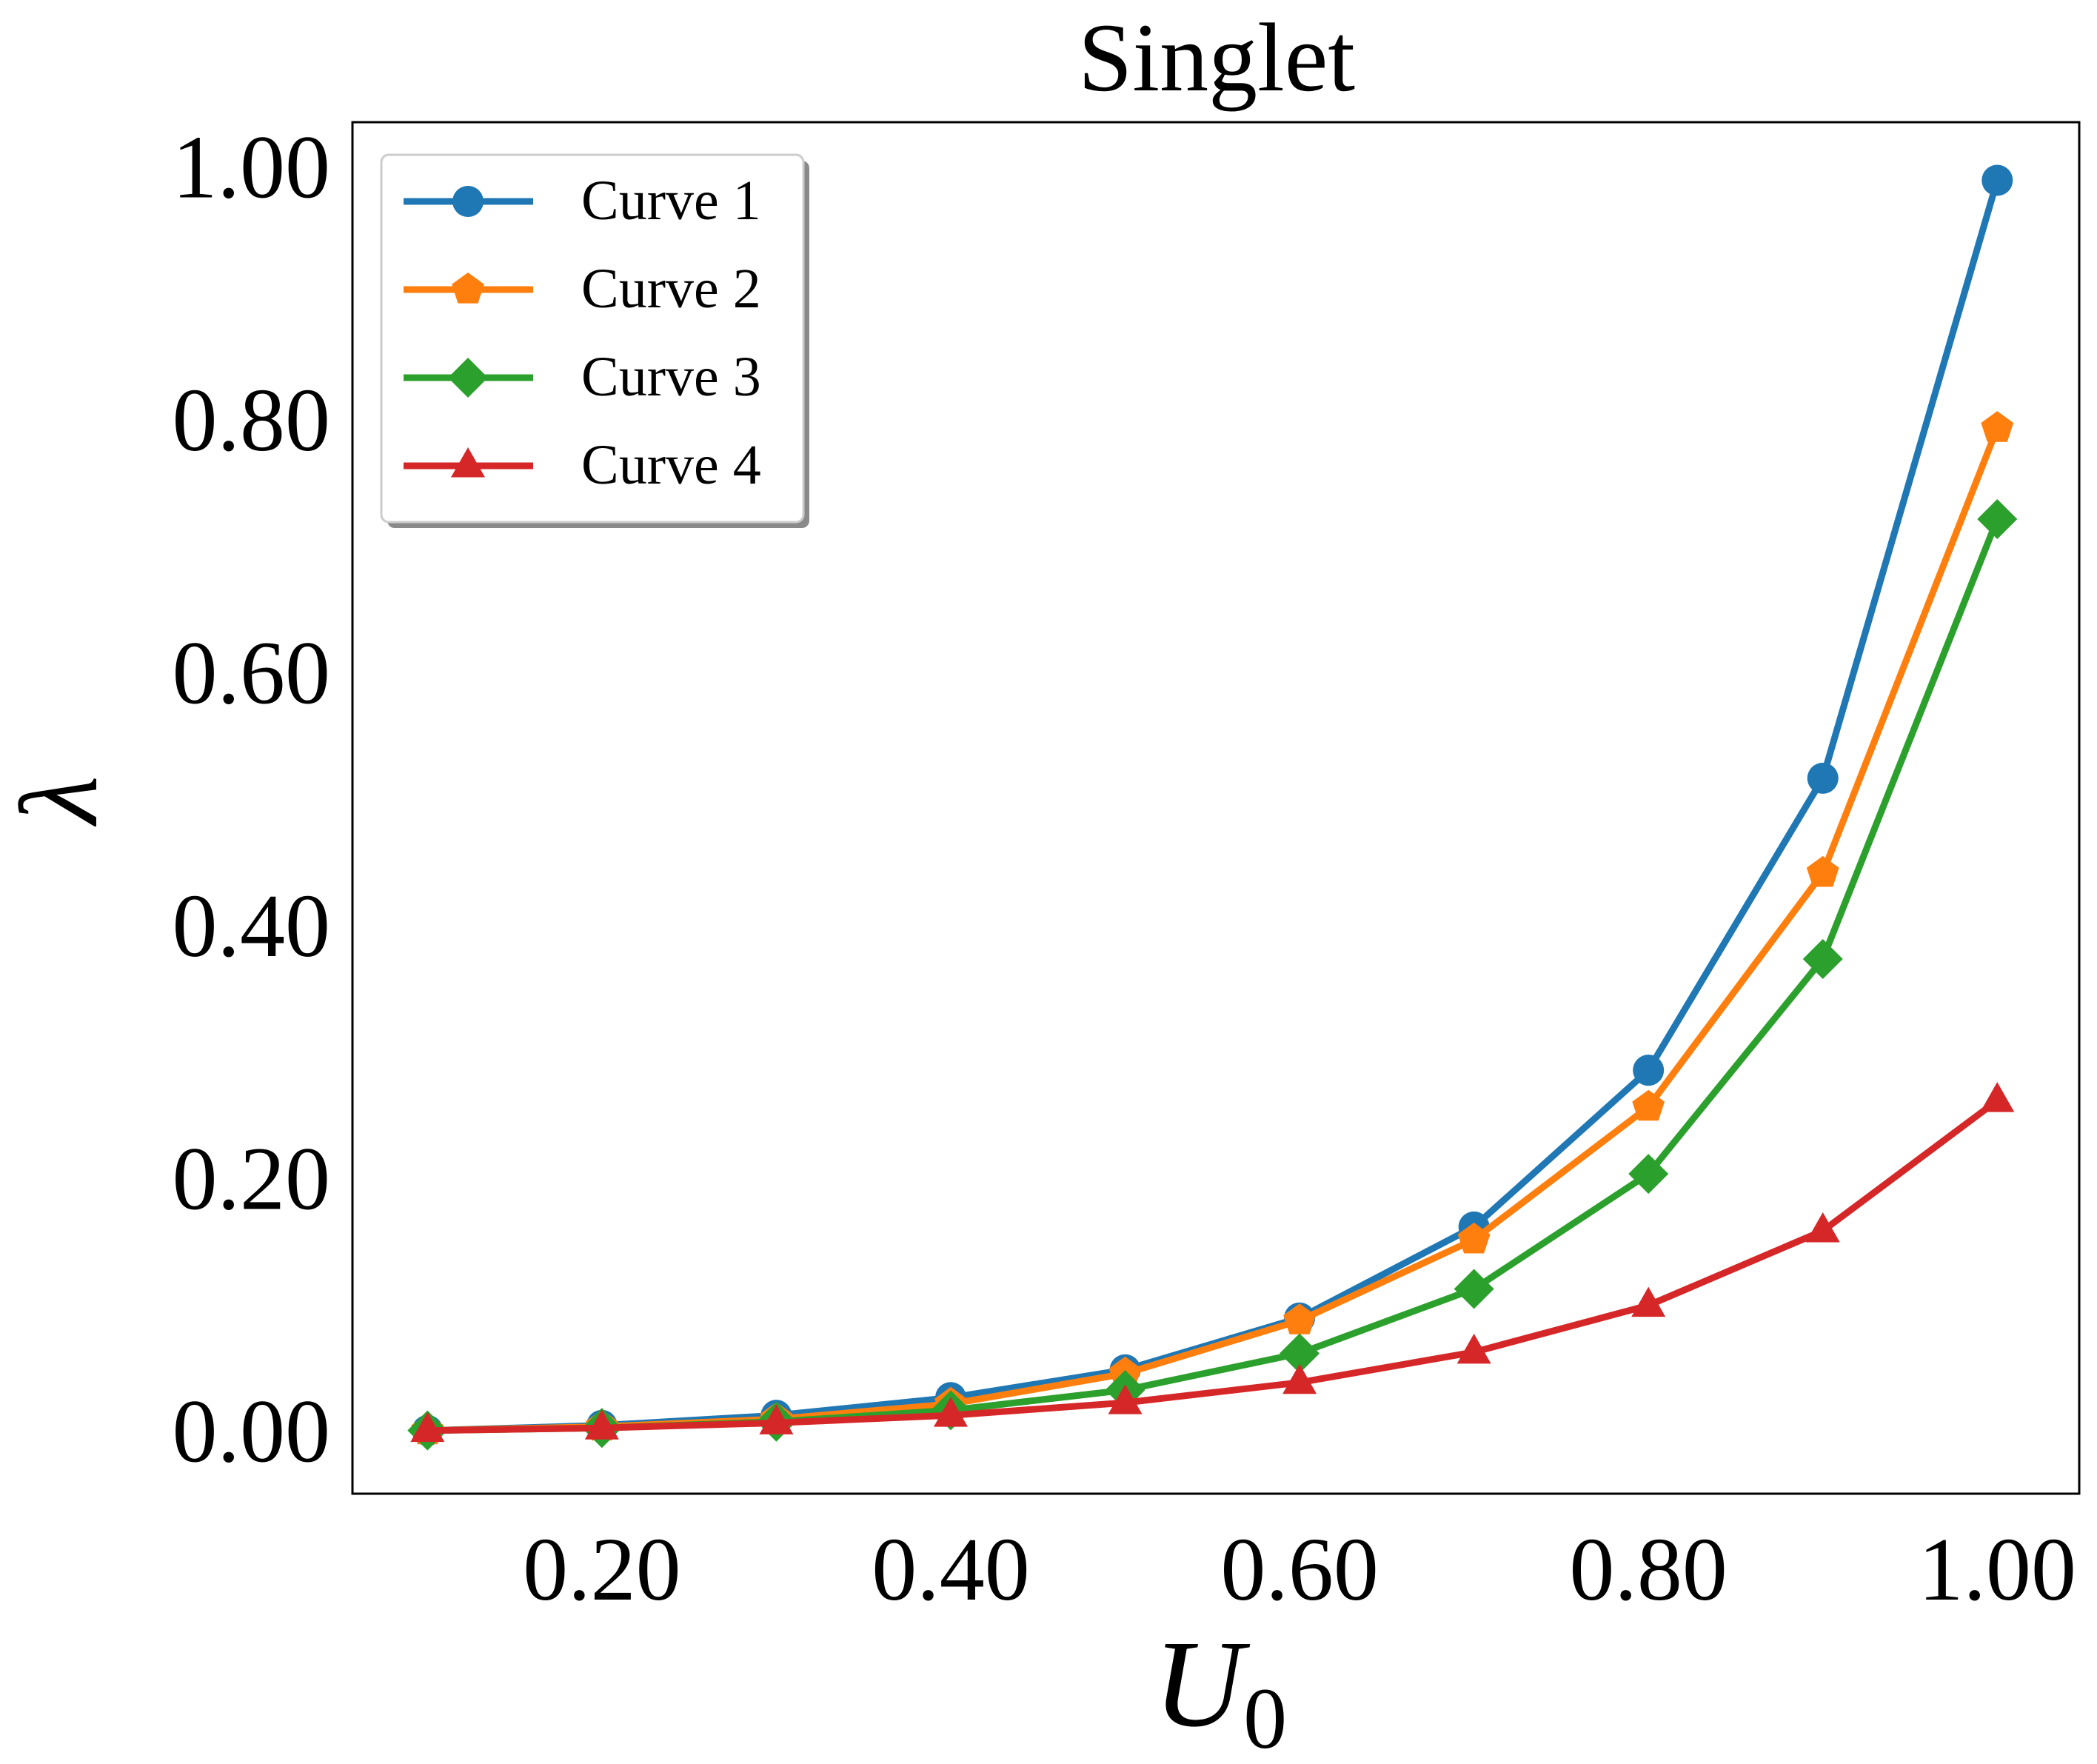  Describe the element at coordinates (582, 333) in the screenshot. I see `legend-entries: Curve 1 Curve 2 Curve 3 Curve 4` at that location.